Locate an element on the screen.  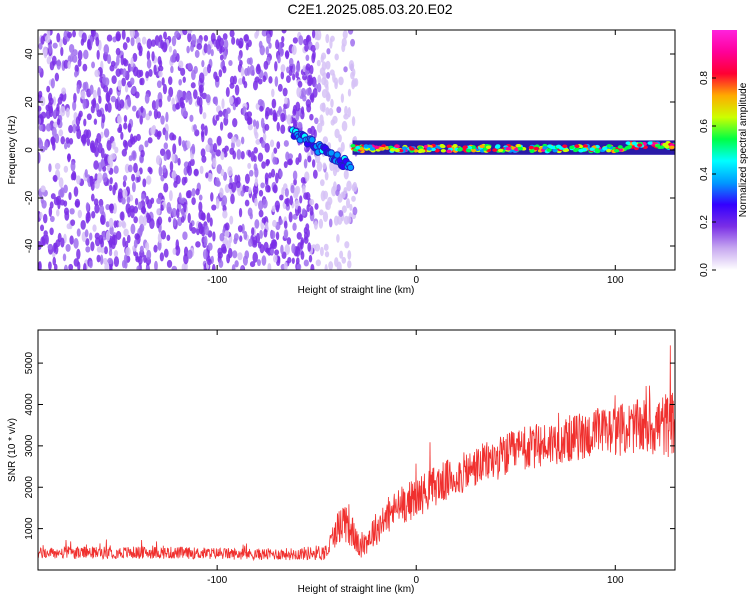
snr-x-tick-label: 100 is located at coordinates (615, 580).